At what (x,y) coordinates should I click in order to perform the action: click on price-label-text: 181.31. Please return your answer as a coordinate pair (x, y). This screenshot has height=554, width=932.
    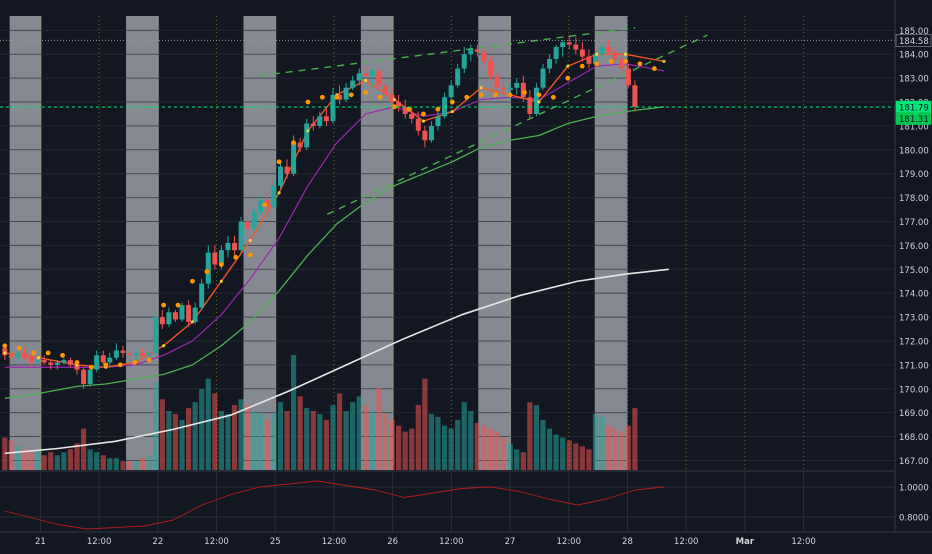
    Looking at the image, I should click on (914, 120).